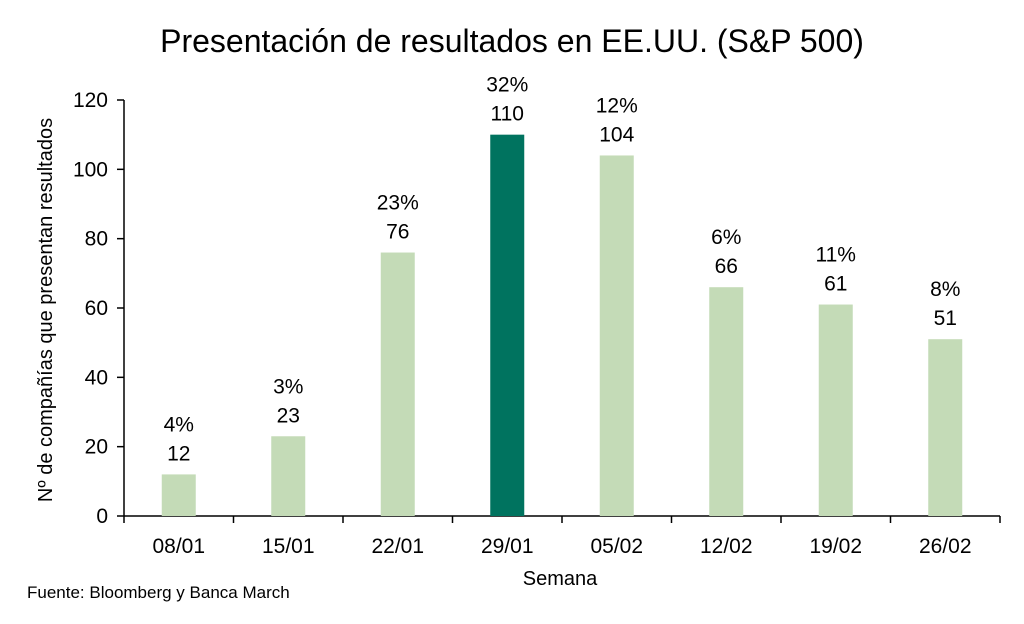  I want to click on y-tick-label: 120, so click(90, 100).